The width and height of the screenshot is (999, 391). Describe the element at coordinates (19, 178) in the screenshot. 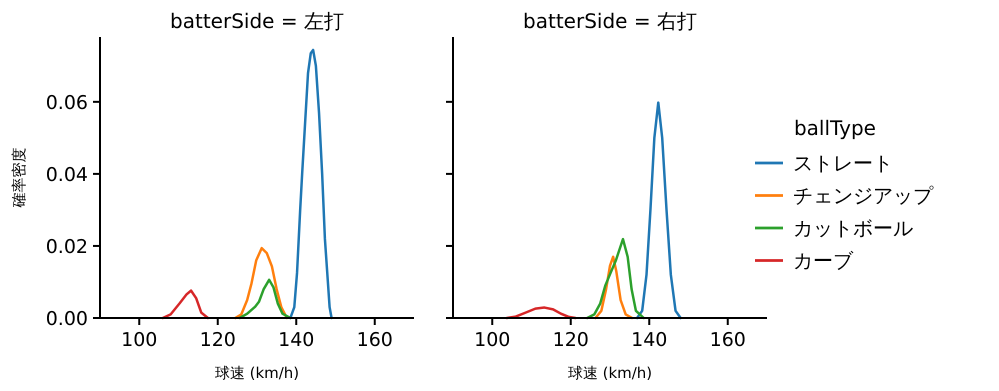

I see `y-axis-title: 確率密度` at that location.